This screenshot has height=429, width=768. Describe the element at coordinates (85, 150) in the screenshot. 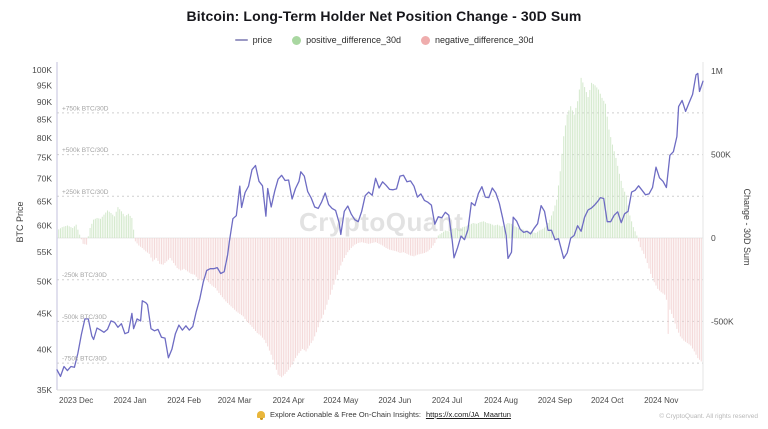

I see `svg-text: +500k BTC/30D` at that location.